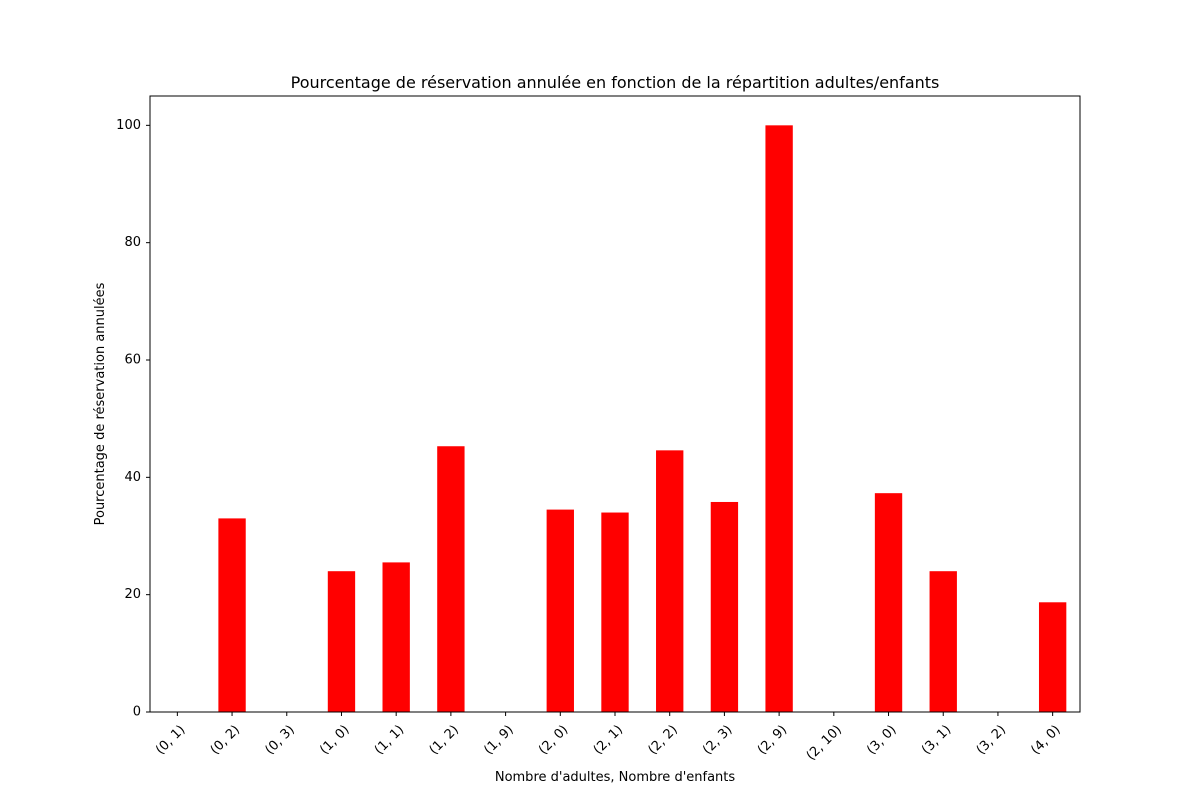 This screenshot has height=800, width=1200. I want to click on y-axis-label: Pourcentage de réservation annulées, so click(100, 403).